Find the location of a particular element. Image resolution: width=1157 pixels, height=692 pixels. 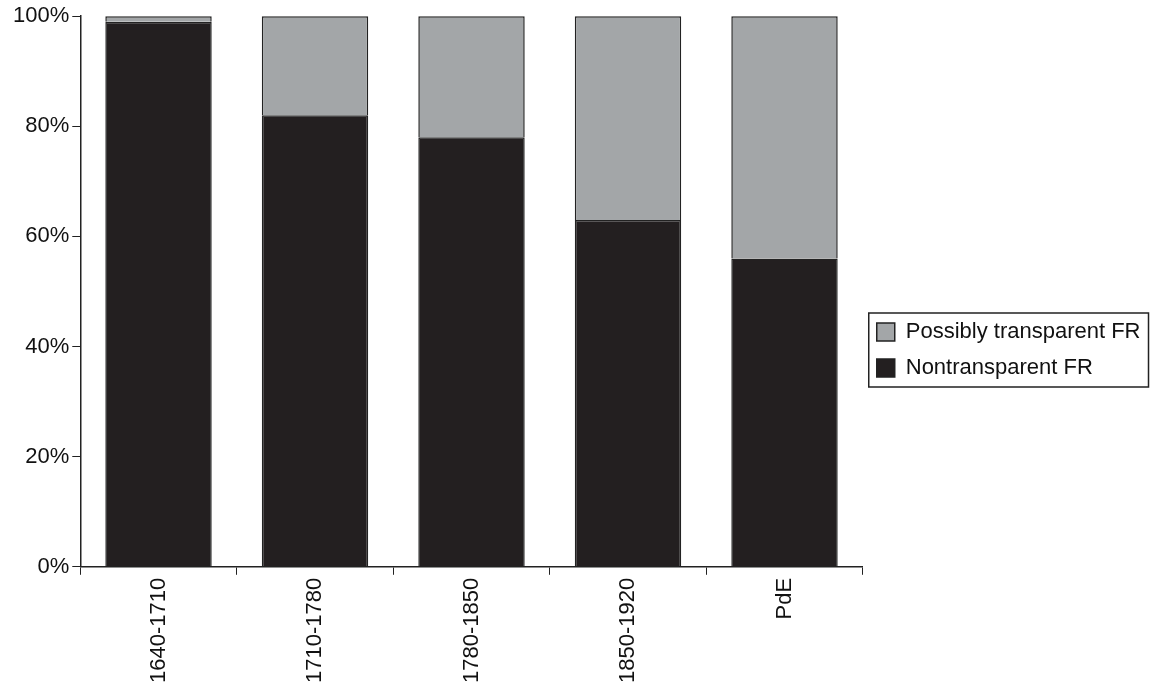

y-tick-label: 100% is located at coordinates (41, 15).